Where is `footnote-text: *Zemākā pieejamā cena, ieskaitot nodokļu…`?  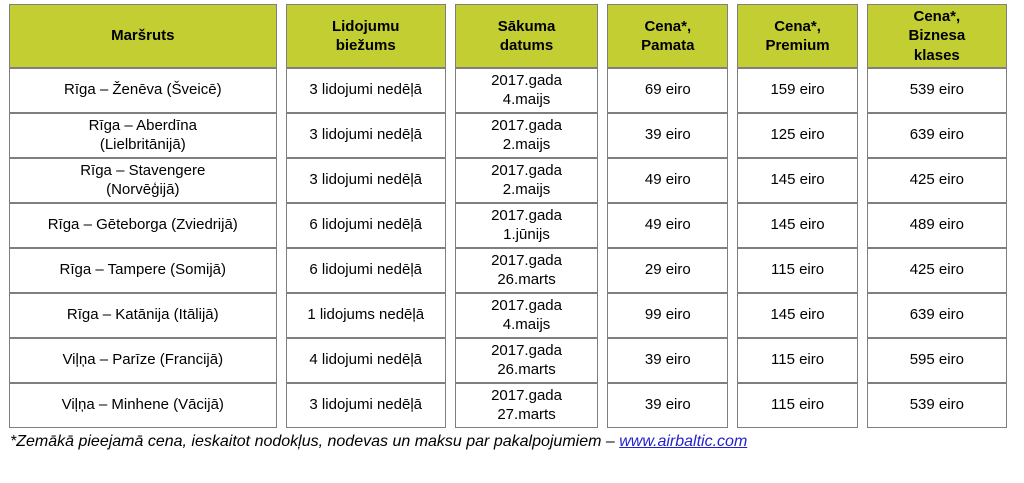 footnote-text: *Zemākā pieejamā cena, ieskaitot nodokļu… is located at coordinates (315, 441).